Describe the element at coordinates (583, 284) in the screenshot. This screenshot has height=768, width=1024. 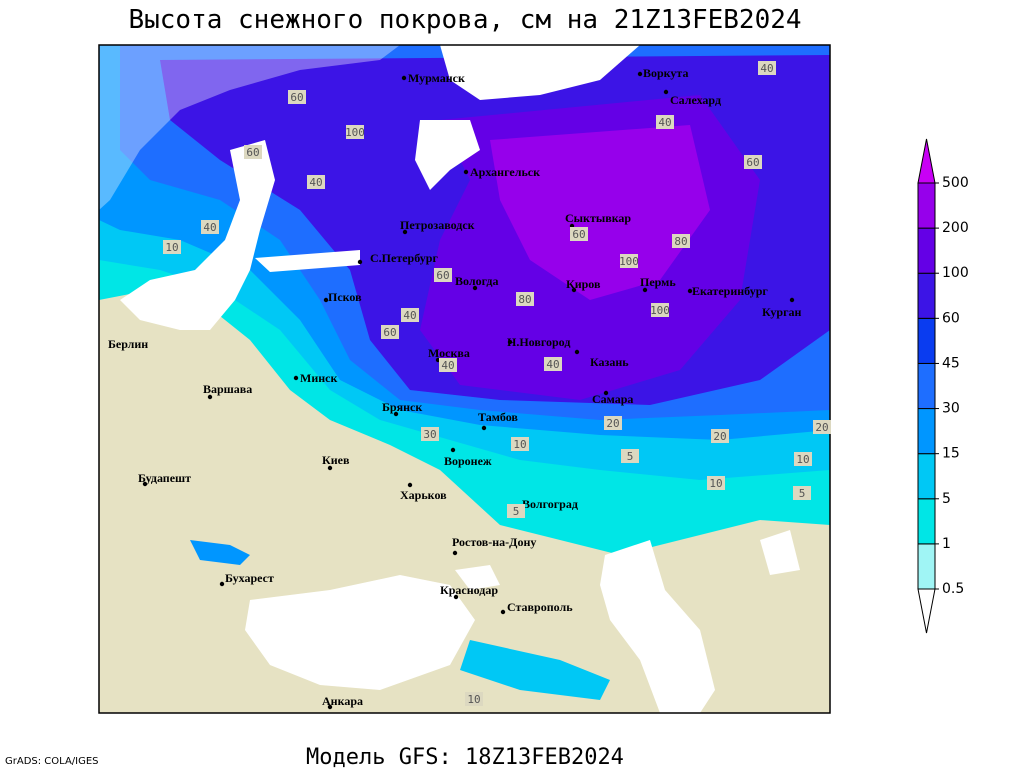
I see `city-label: Киров` at that location.